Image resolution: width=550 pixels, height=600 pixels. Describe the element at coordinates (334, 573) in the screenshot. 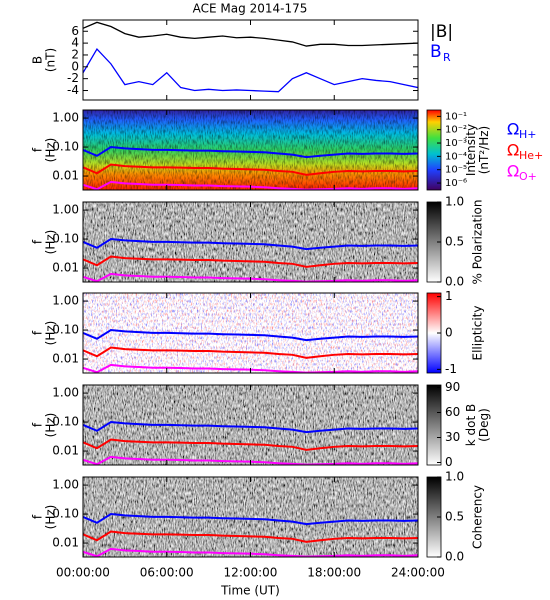

I see `x-tick-label: 18:00:00` at that location.